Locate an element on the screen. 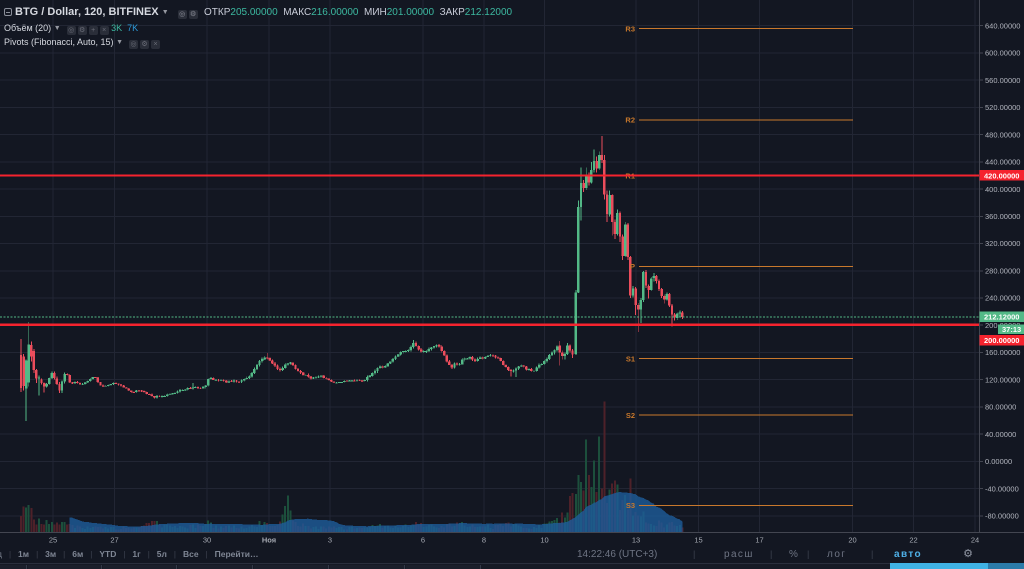  svg-text: -80.00000 is located at coordinates (1002, 516).